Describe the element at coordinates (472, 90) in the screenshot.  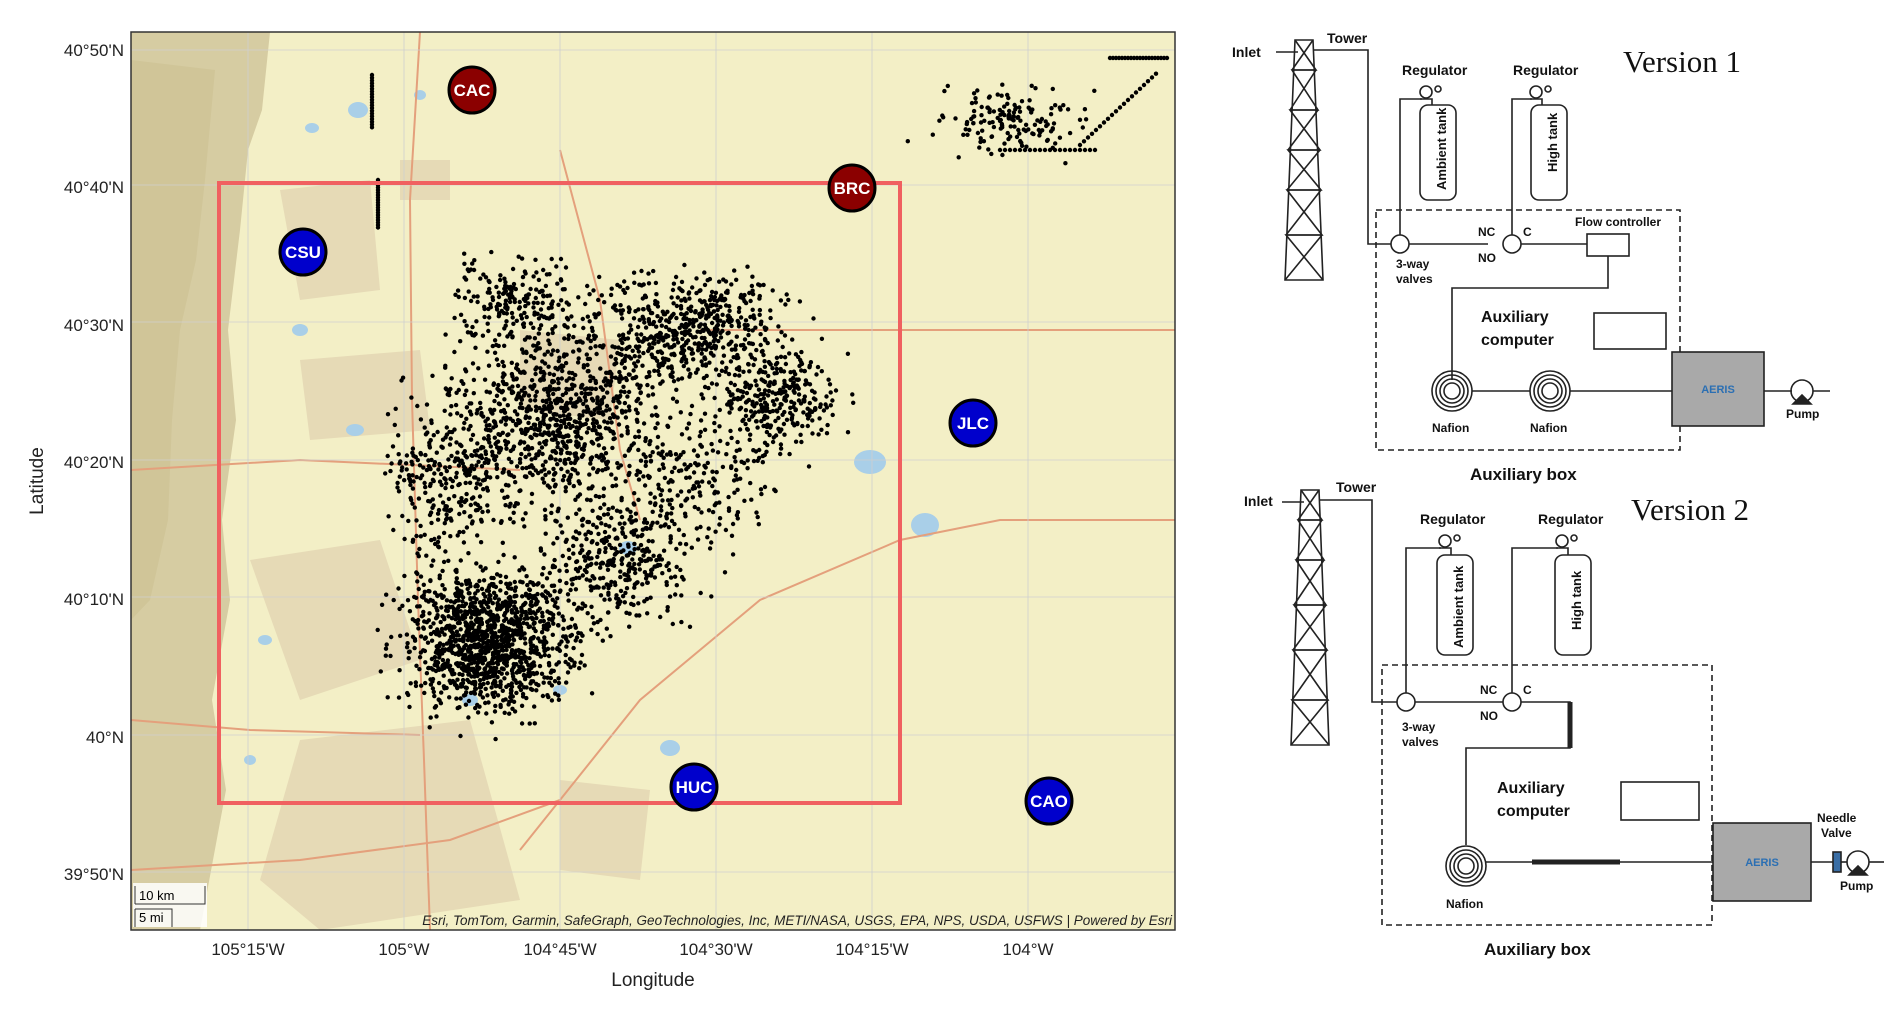
I see `svg-text: CAC` at that location.